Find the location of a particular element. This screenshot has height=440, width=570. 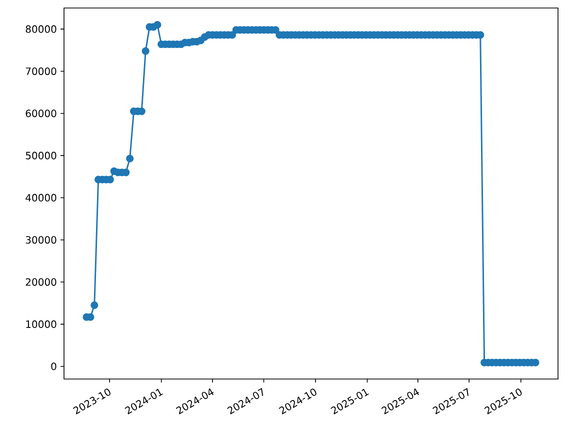

y-tick-label: 0 is located at coordinates (53, 366).